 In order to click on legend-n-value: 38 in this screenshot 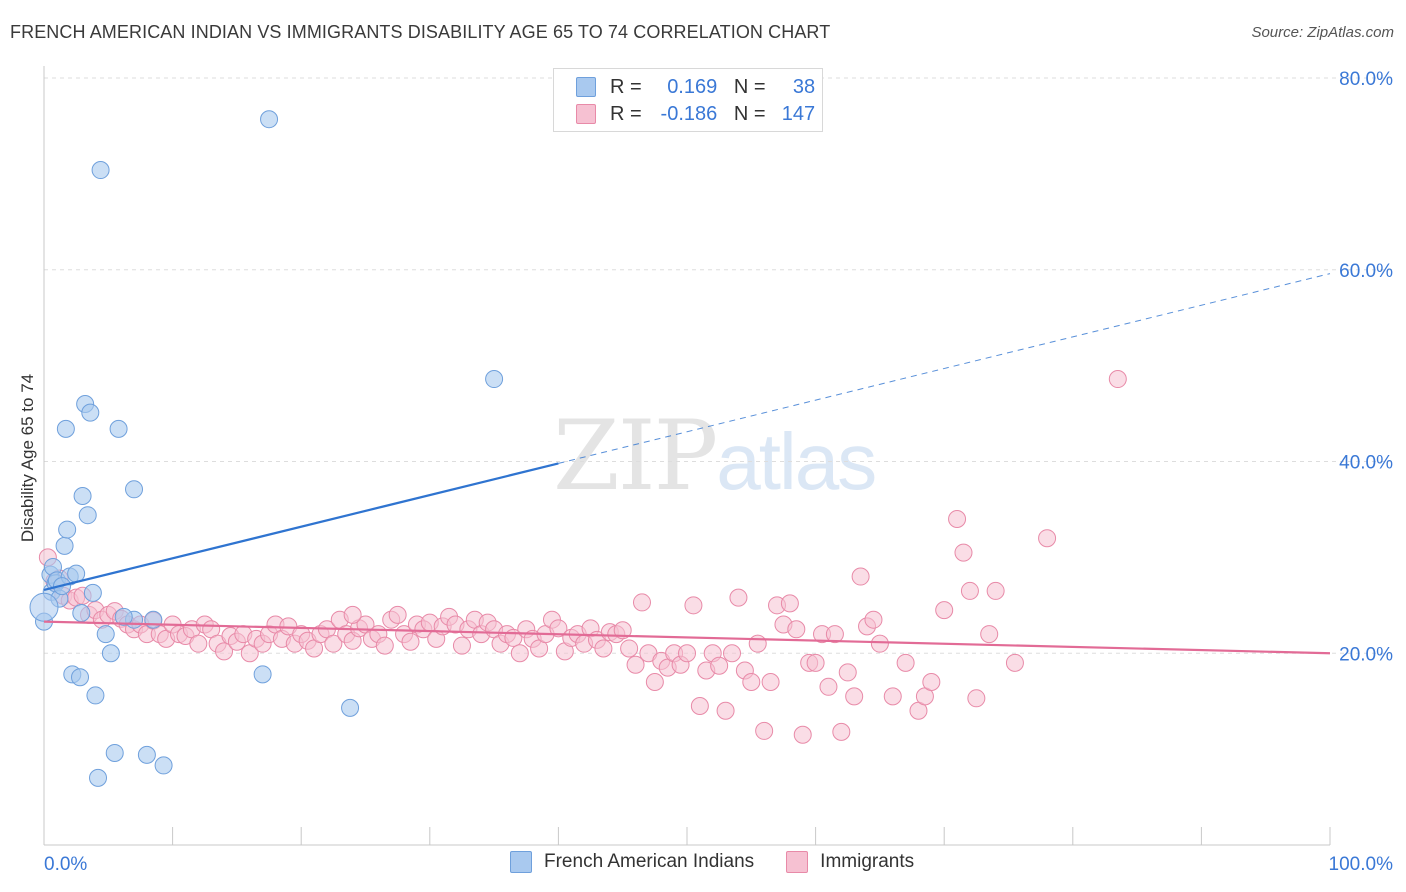, I will do `click(804, 86)`.